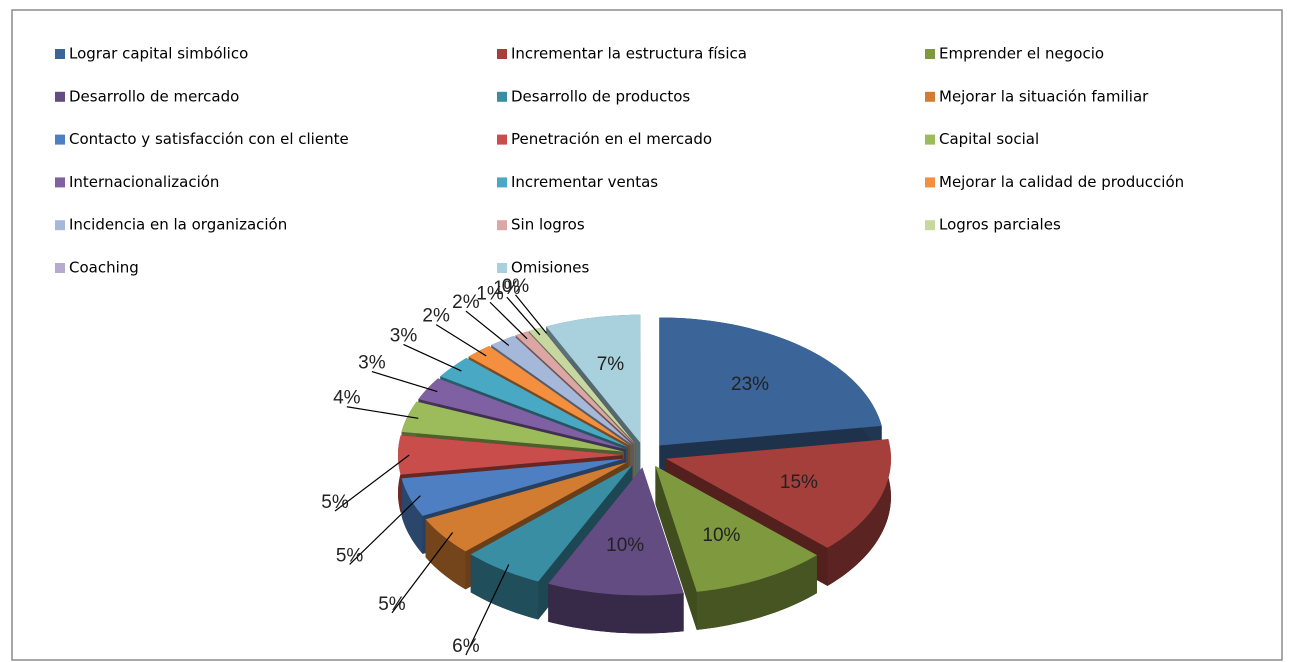  I want to click on legend-label: Penetración en el mercado, so click(611, 139).